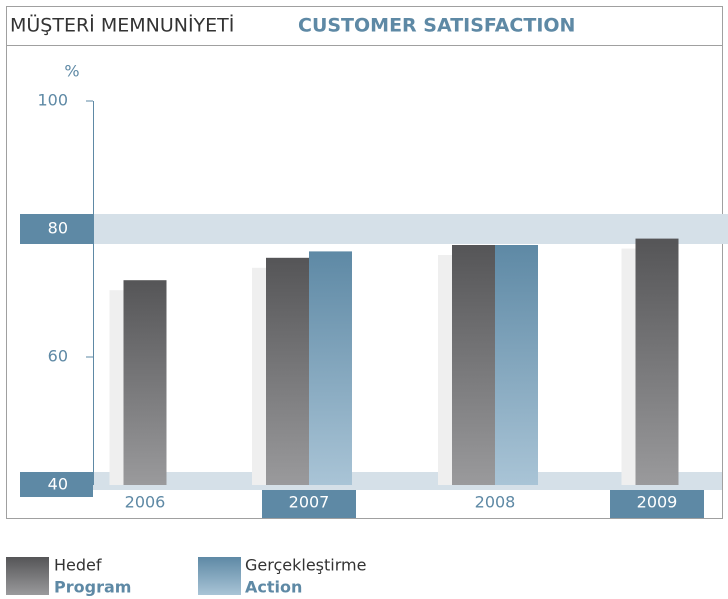 Image resolution: width=728 pixels, height=599 pixels. I want to click on y-axis-label: %, so click(71, 71).